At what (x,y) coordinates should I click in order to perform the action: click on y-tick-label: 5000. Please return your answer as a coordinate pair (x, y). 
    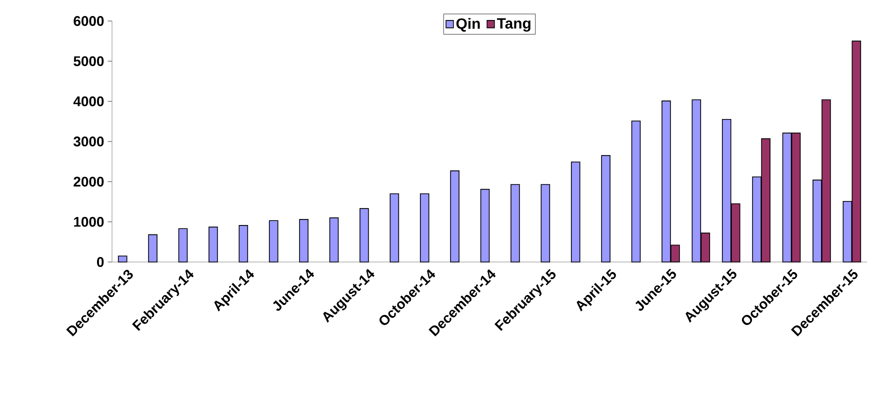
    Looking at the image, I should click on (89, 61).